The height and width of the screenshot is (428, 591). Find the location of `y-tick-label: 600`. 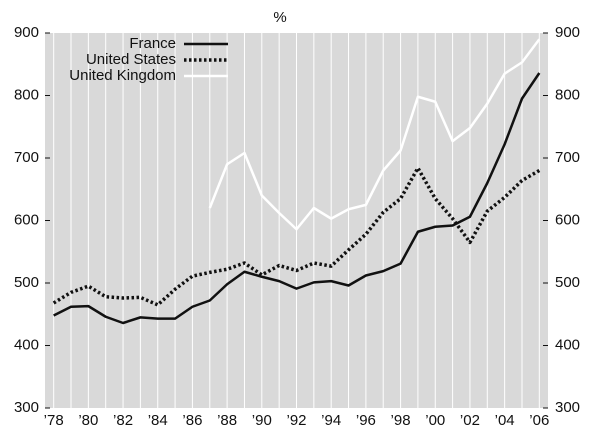

y-tick-label: 600 is located at coordinates (26, 219).